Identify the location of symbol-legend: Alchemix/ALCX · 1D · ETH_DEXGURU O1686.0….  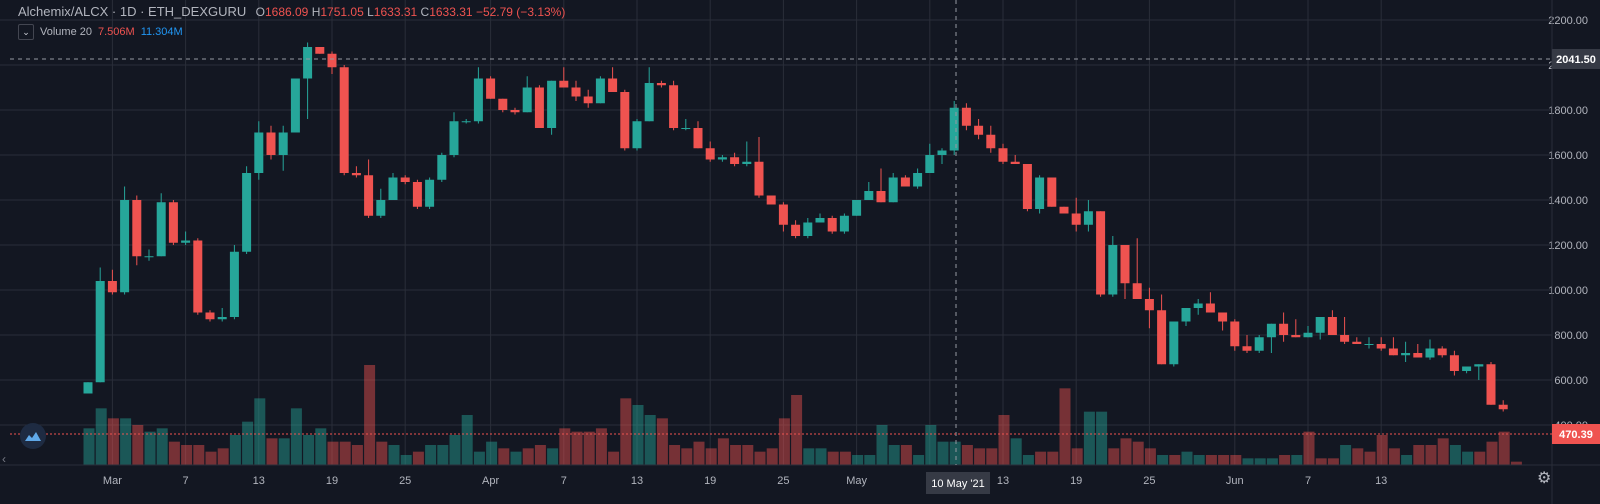
(291, 11).